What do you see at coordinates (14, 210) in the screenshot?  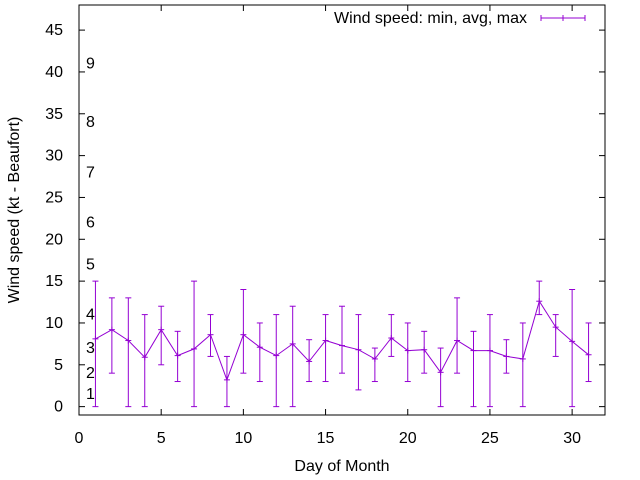 I see `y-axis-label: Wind speed (kt - Beaufort)` at bounding box center [14, 210].